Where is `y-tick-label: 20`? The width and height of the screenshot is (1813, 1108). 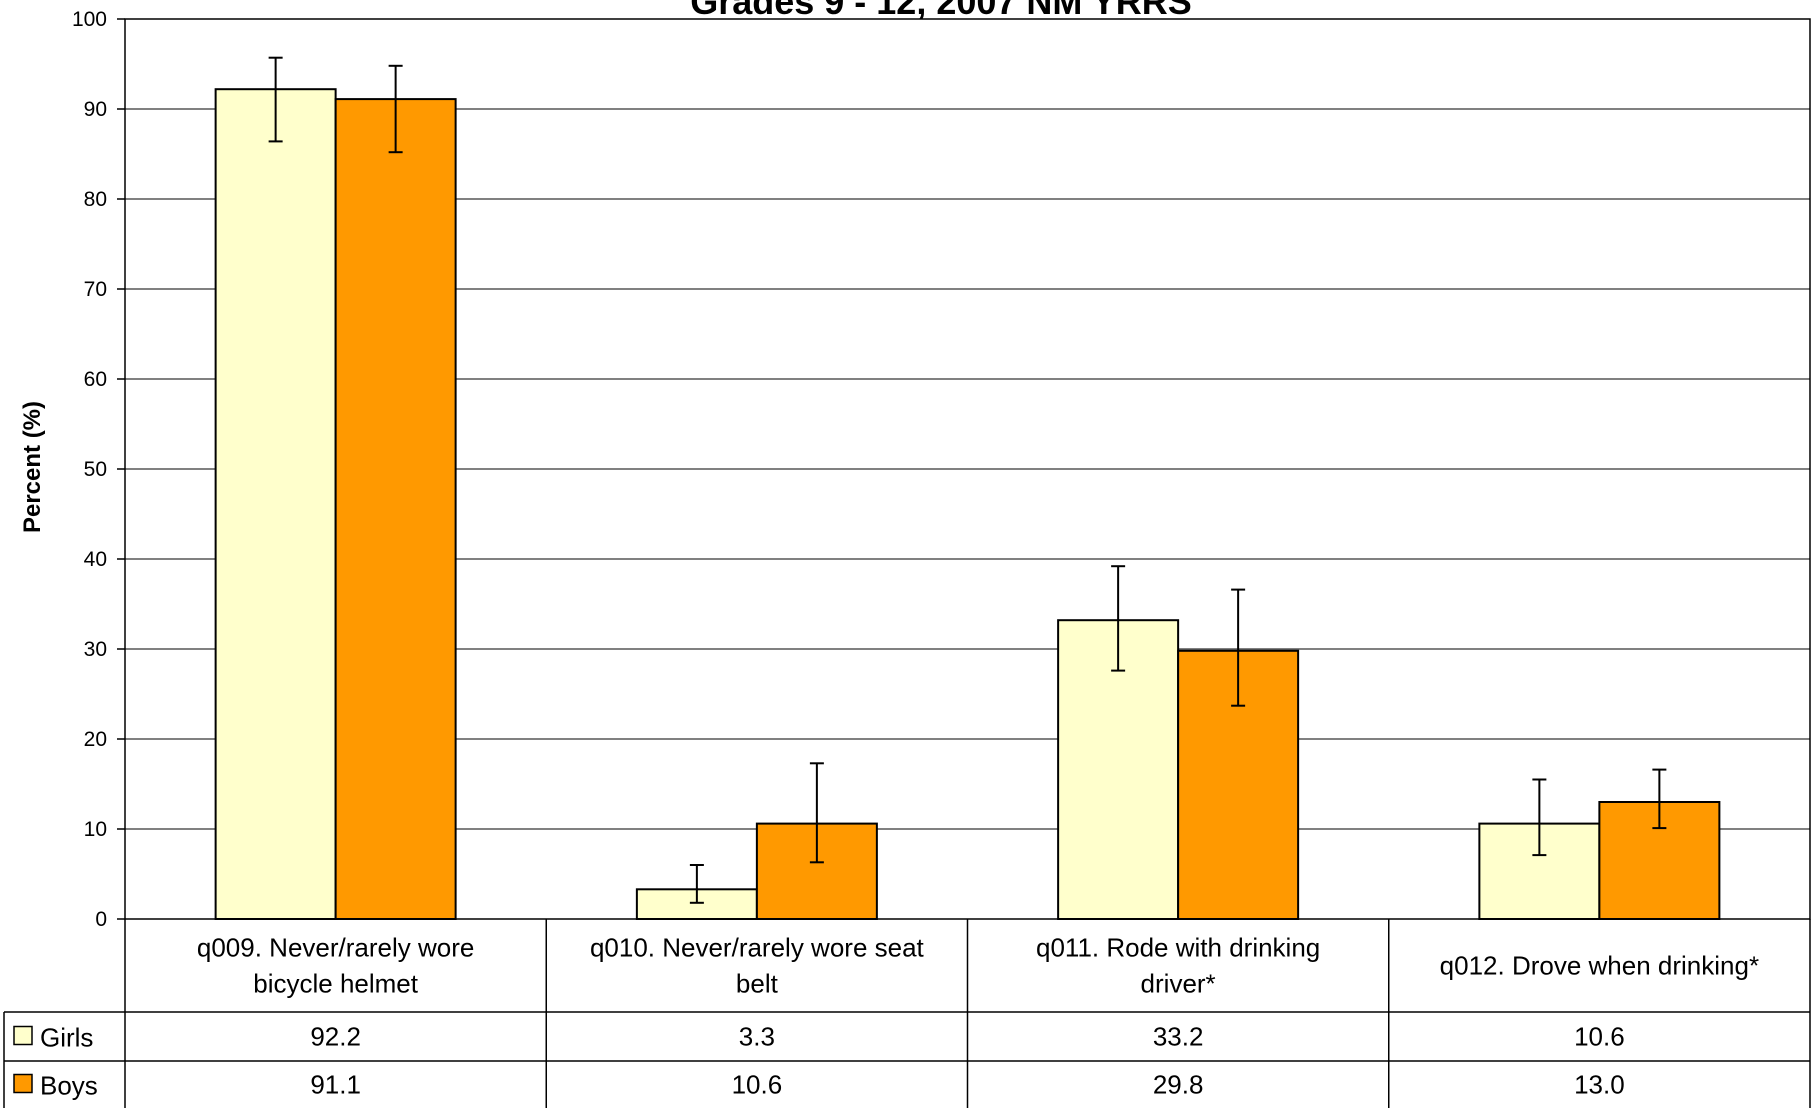
y-tick-label: 20 is located at coordinates (95, 739).